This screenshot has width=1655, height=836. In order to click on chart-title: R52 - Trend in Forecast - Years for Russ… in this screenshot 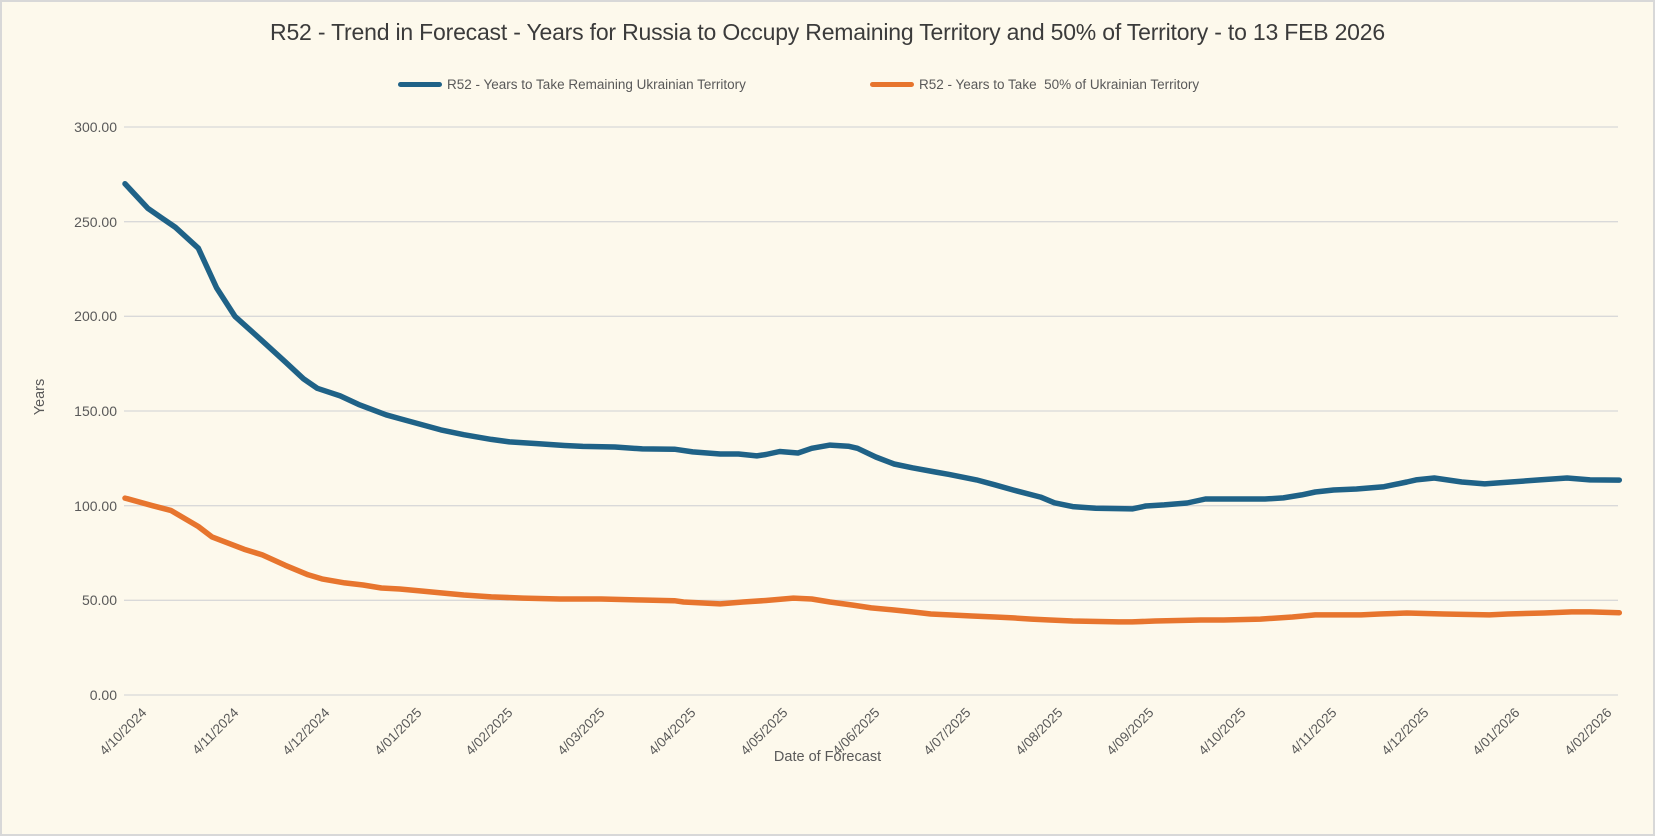, I will do `click(827, 32)`.